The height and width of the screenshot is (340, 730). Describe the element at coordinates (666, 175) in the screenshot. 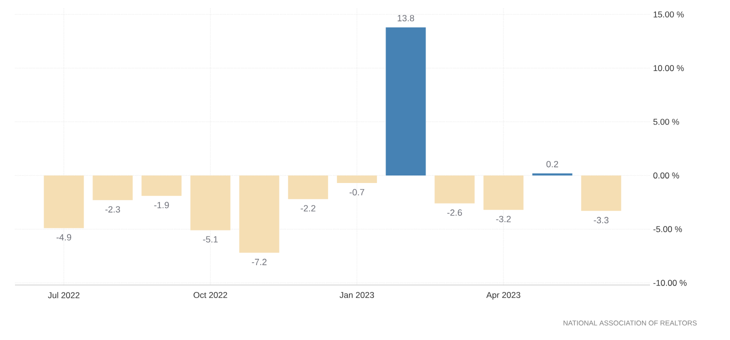

I see `y-tick-label: 0.00 %` at that location.